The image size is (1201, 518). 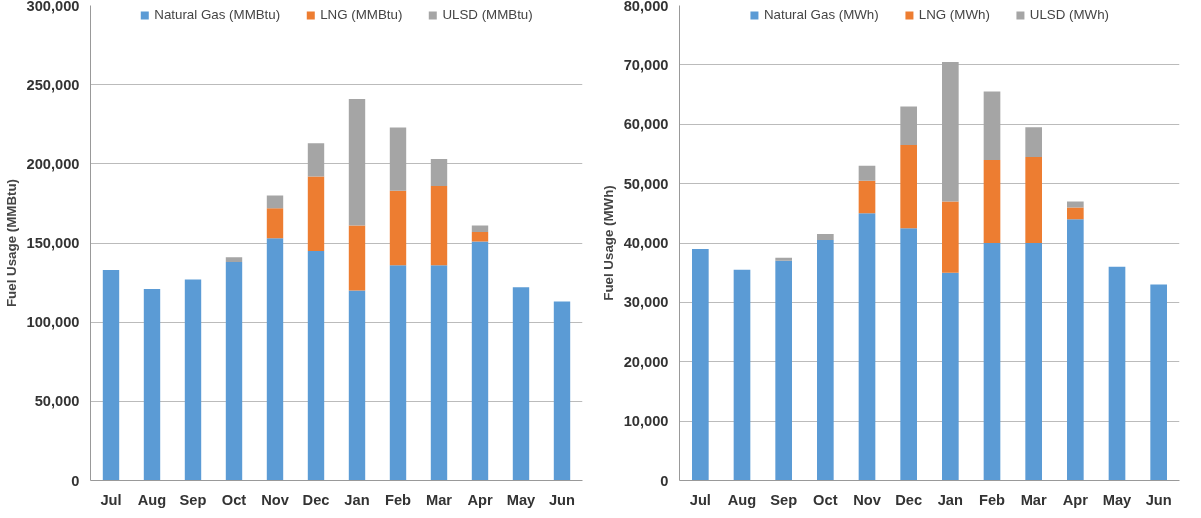 I want to click on y-tick-label: 30,000, so click(x=646, y=302).